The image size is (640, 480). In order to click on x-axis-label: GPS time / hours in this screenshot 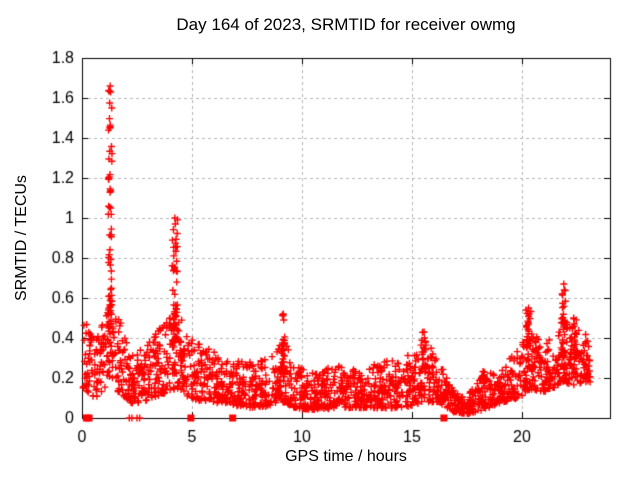, I will do `click(346, 456)`.